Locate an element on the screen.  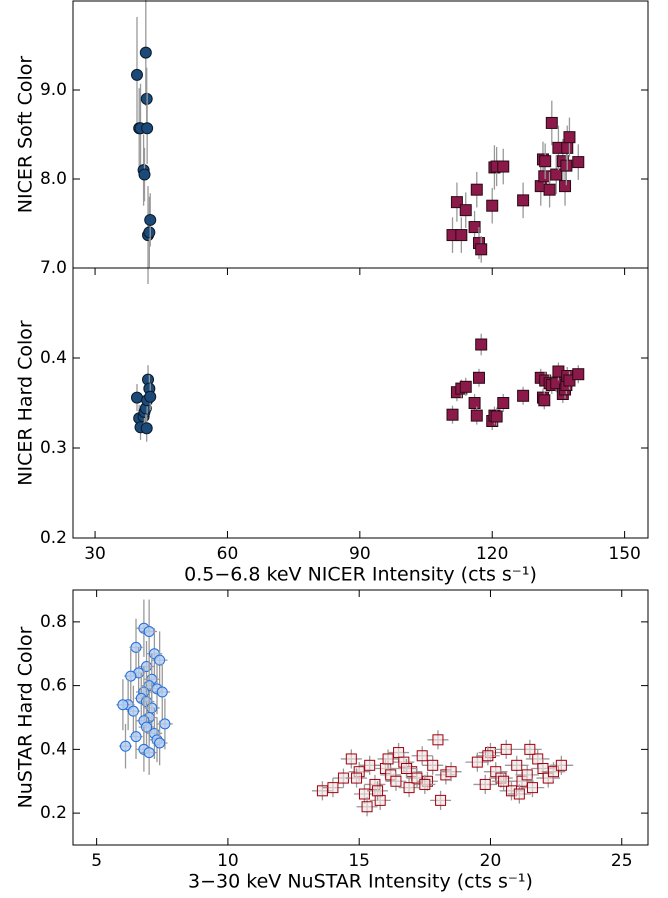
x-tick-label: 60 is located at coordinates (228, 554).